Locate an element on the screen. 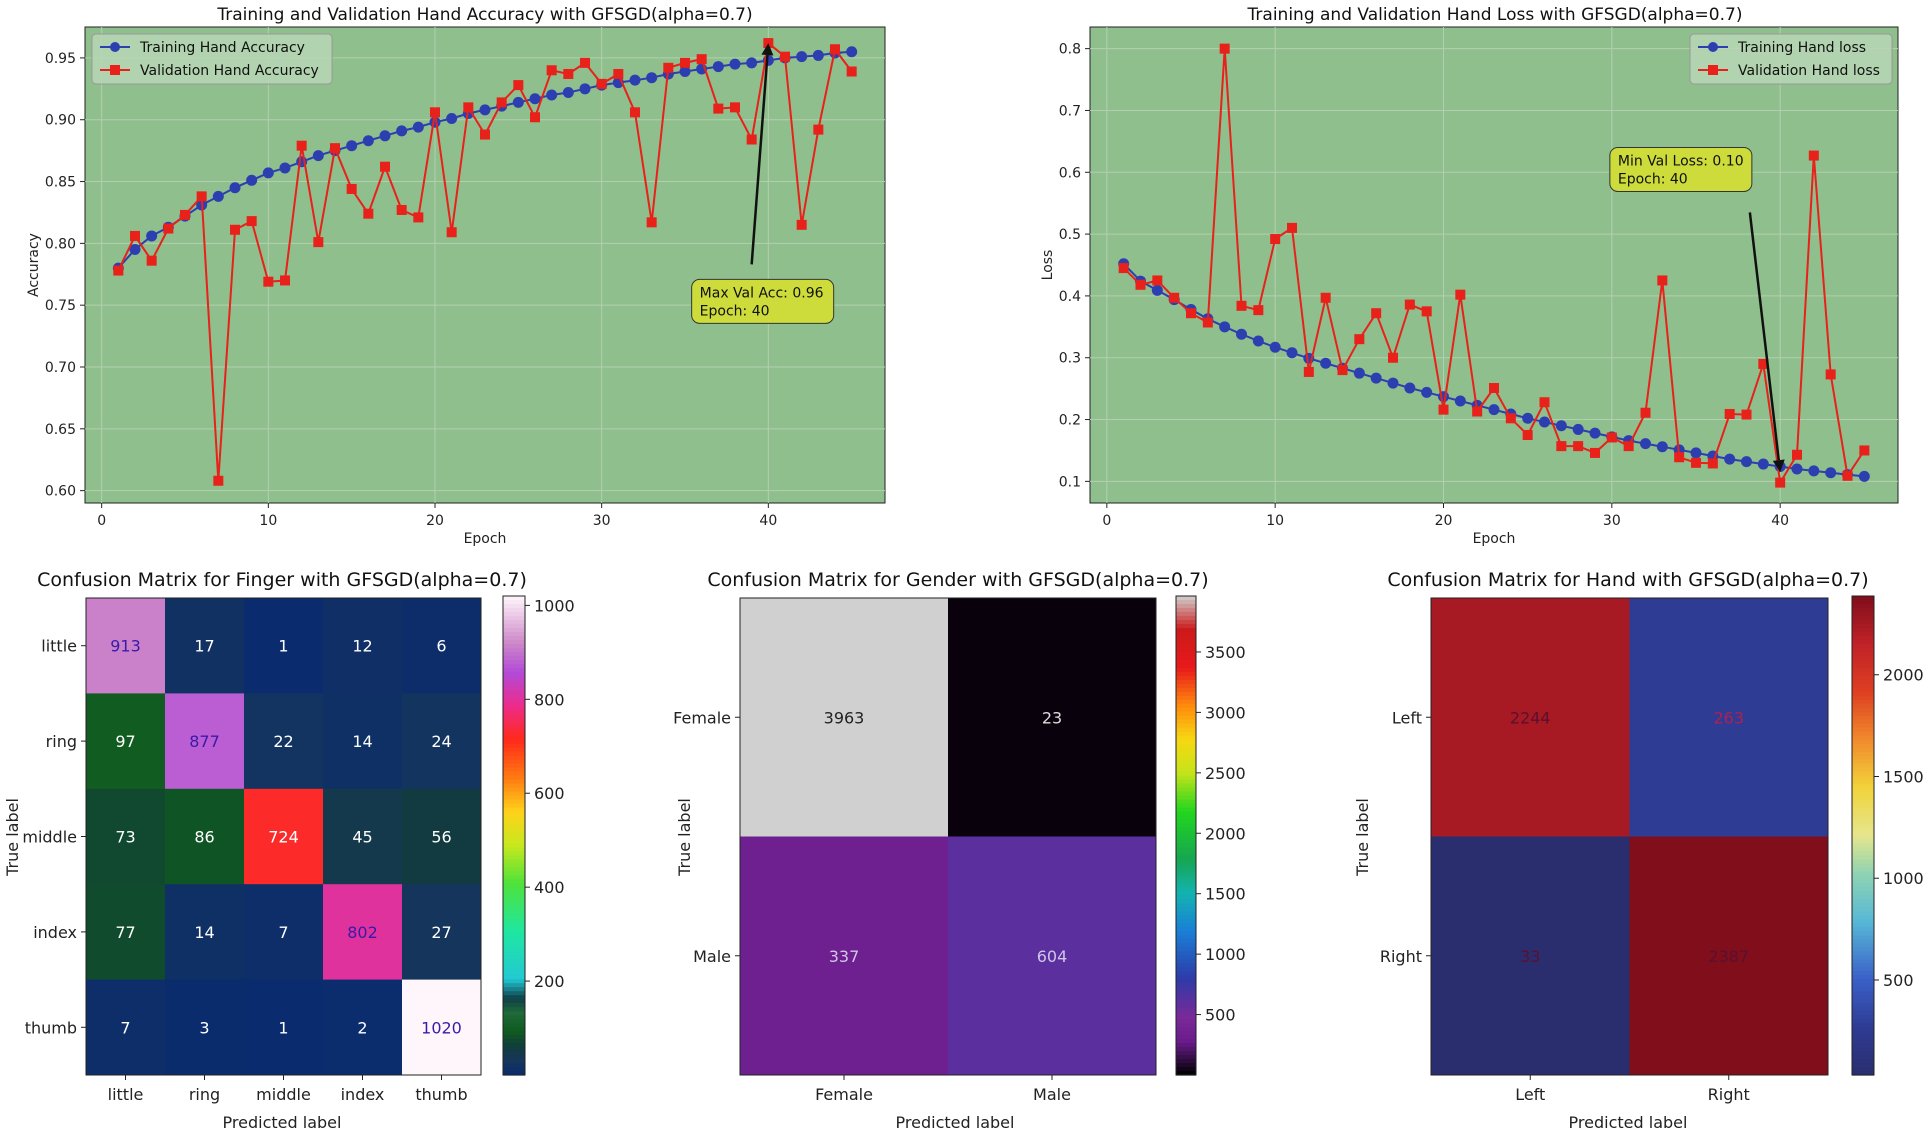 The image size is (1930, 1137). hand-cm-xlabel: Predicted label is located at coordinates (1628, 1122).